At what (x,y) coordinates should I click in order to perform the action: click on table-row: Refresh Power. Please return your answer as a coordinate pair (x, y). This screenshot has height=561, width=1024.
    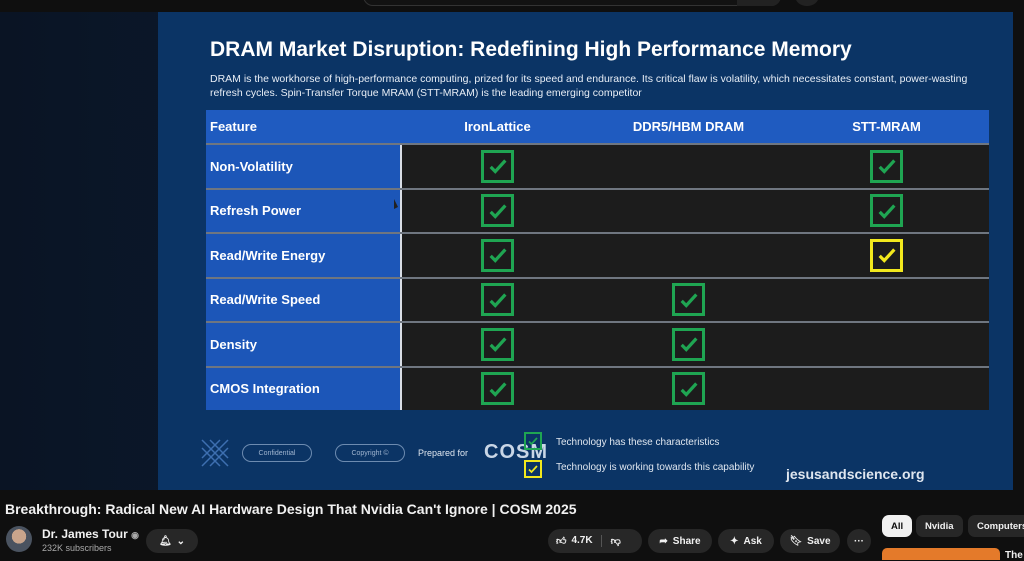
    Looking at the image, I should click on (597, 209).